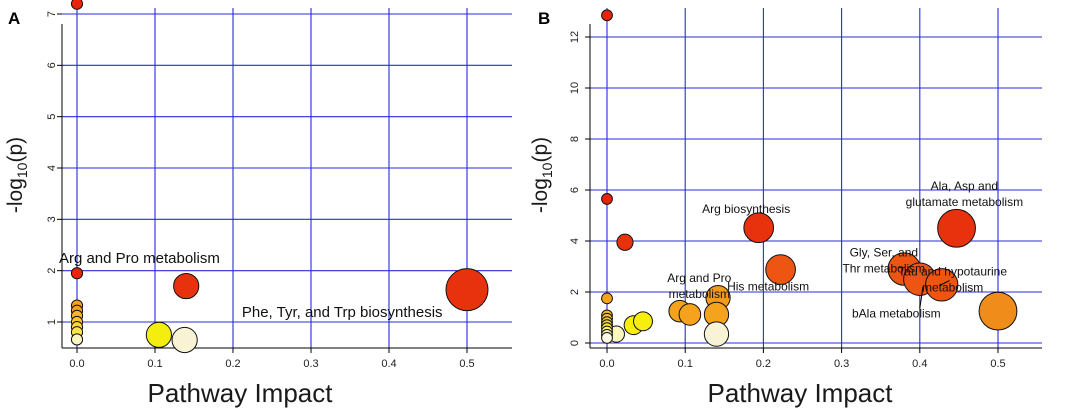  I want to click on point-annotation: bAla metabolism, so click(896, 314).